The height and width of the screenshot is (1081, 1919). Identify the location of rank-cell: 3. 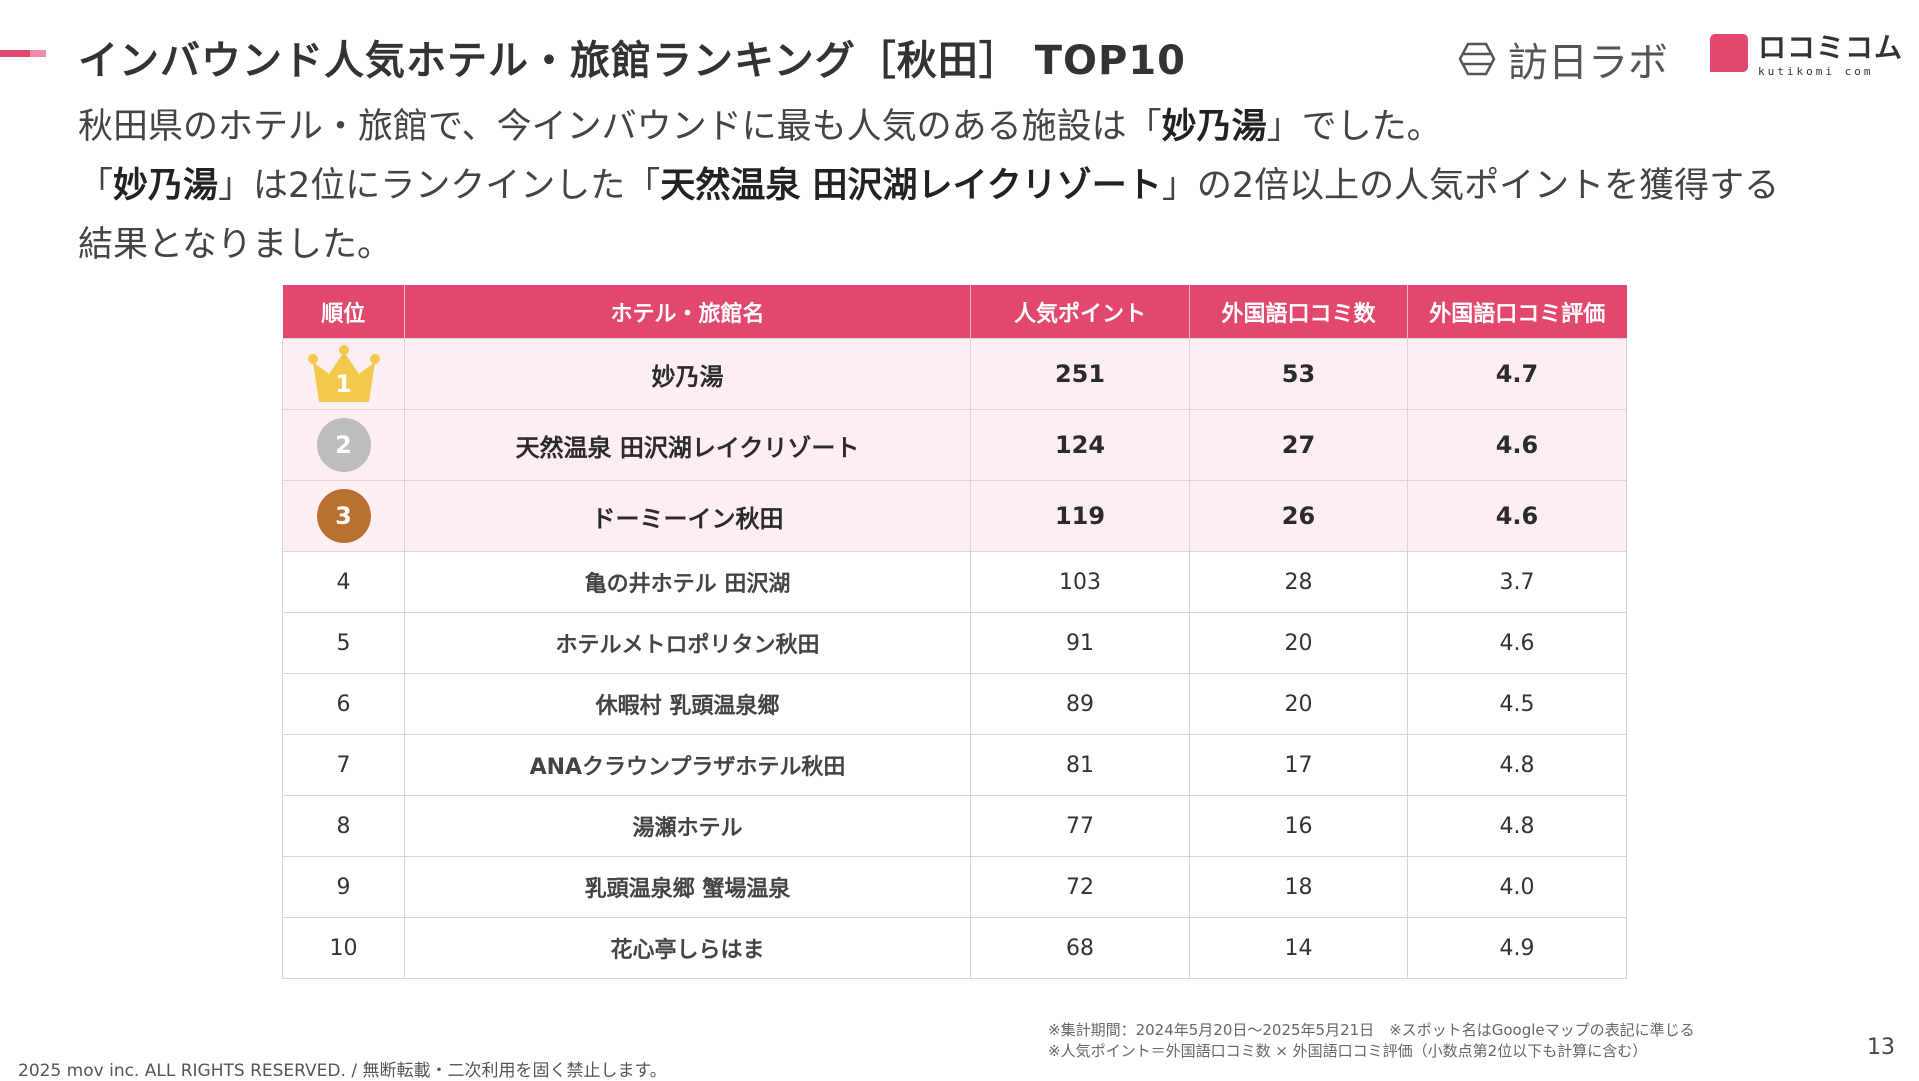
(343, 516).